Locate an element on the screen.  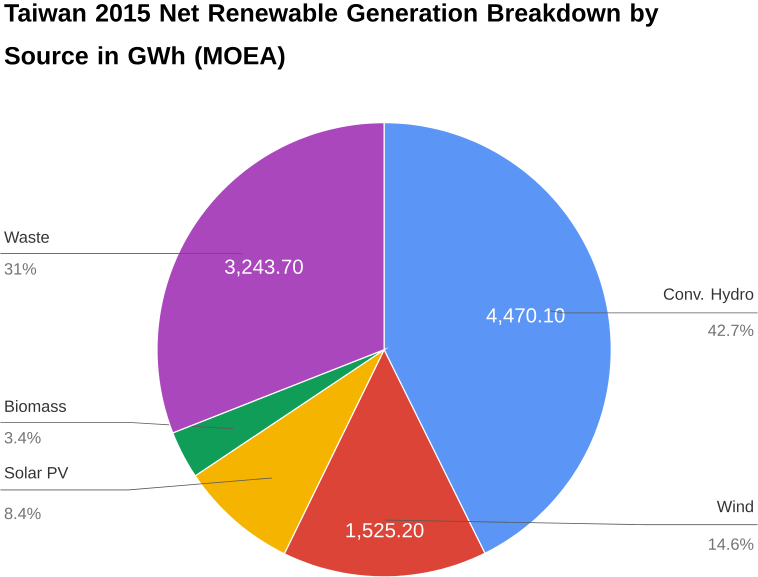
data-label: 3,243.70 is located at coordinates (264, 267).